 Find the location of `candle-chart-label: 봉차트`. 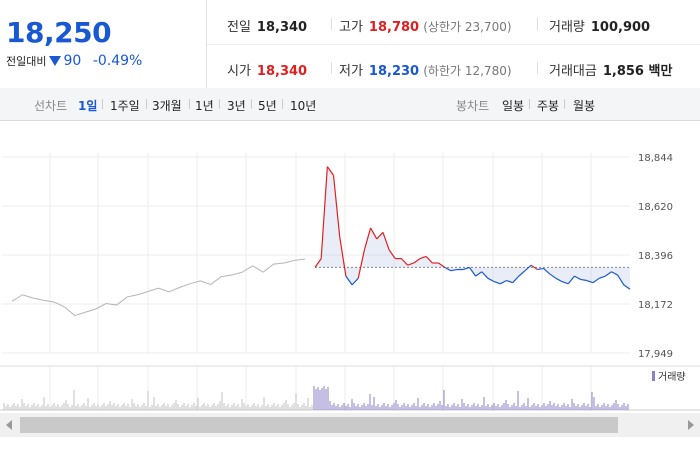

candle-chart-label: 봉차트 is located at coordinates (473, 106).